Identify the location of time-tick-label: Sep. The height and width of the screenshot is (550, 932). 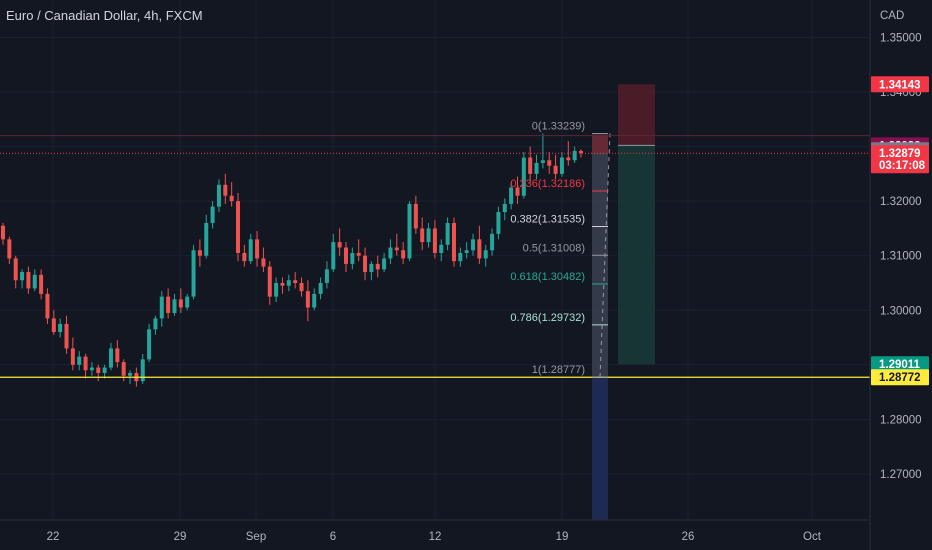
(256, 537).